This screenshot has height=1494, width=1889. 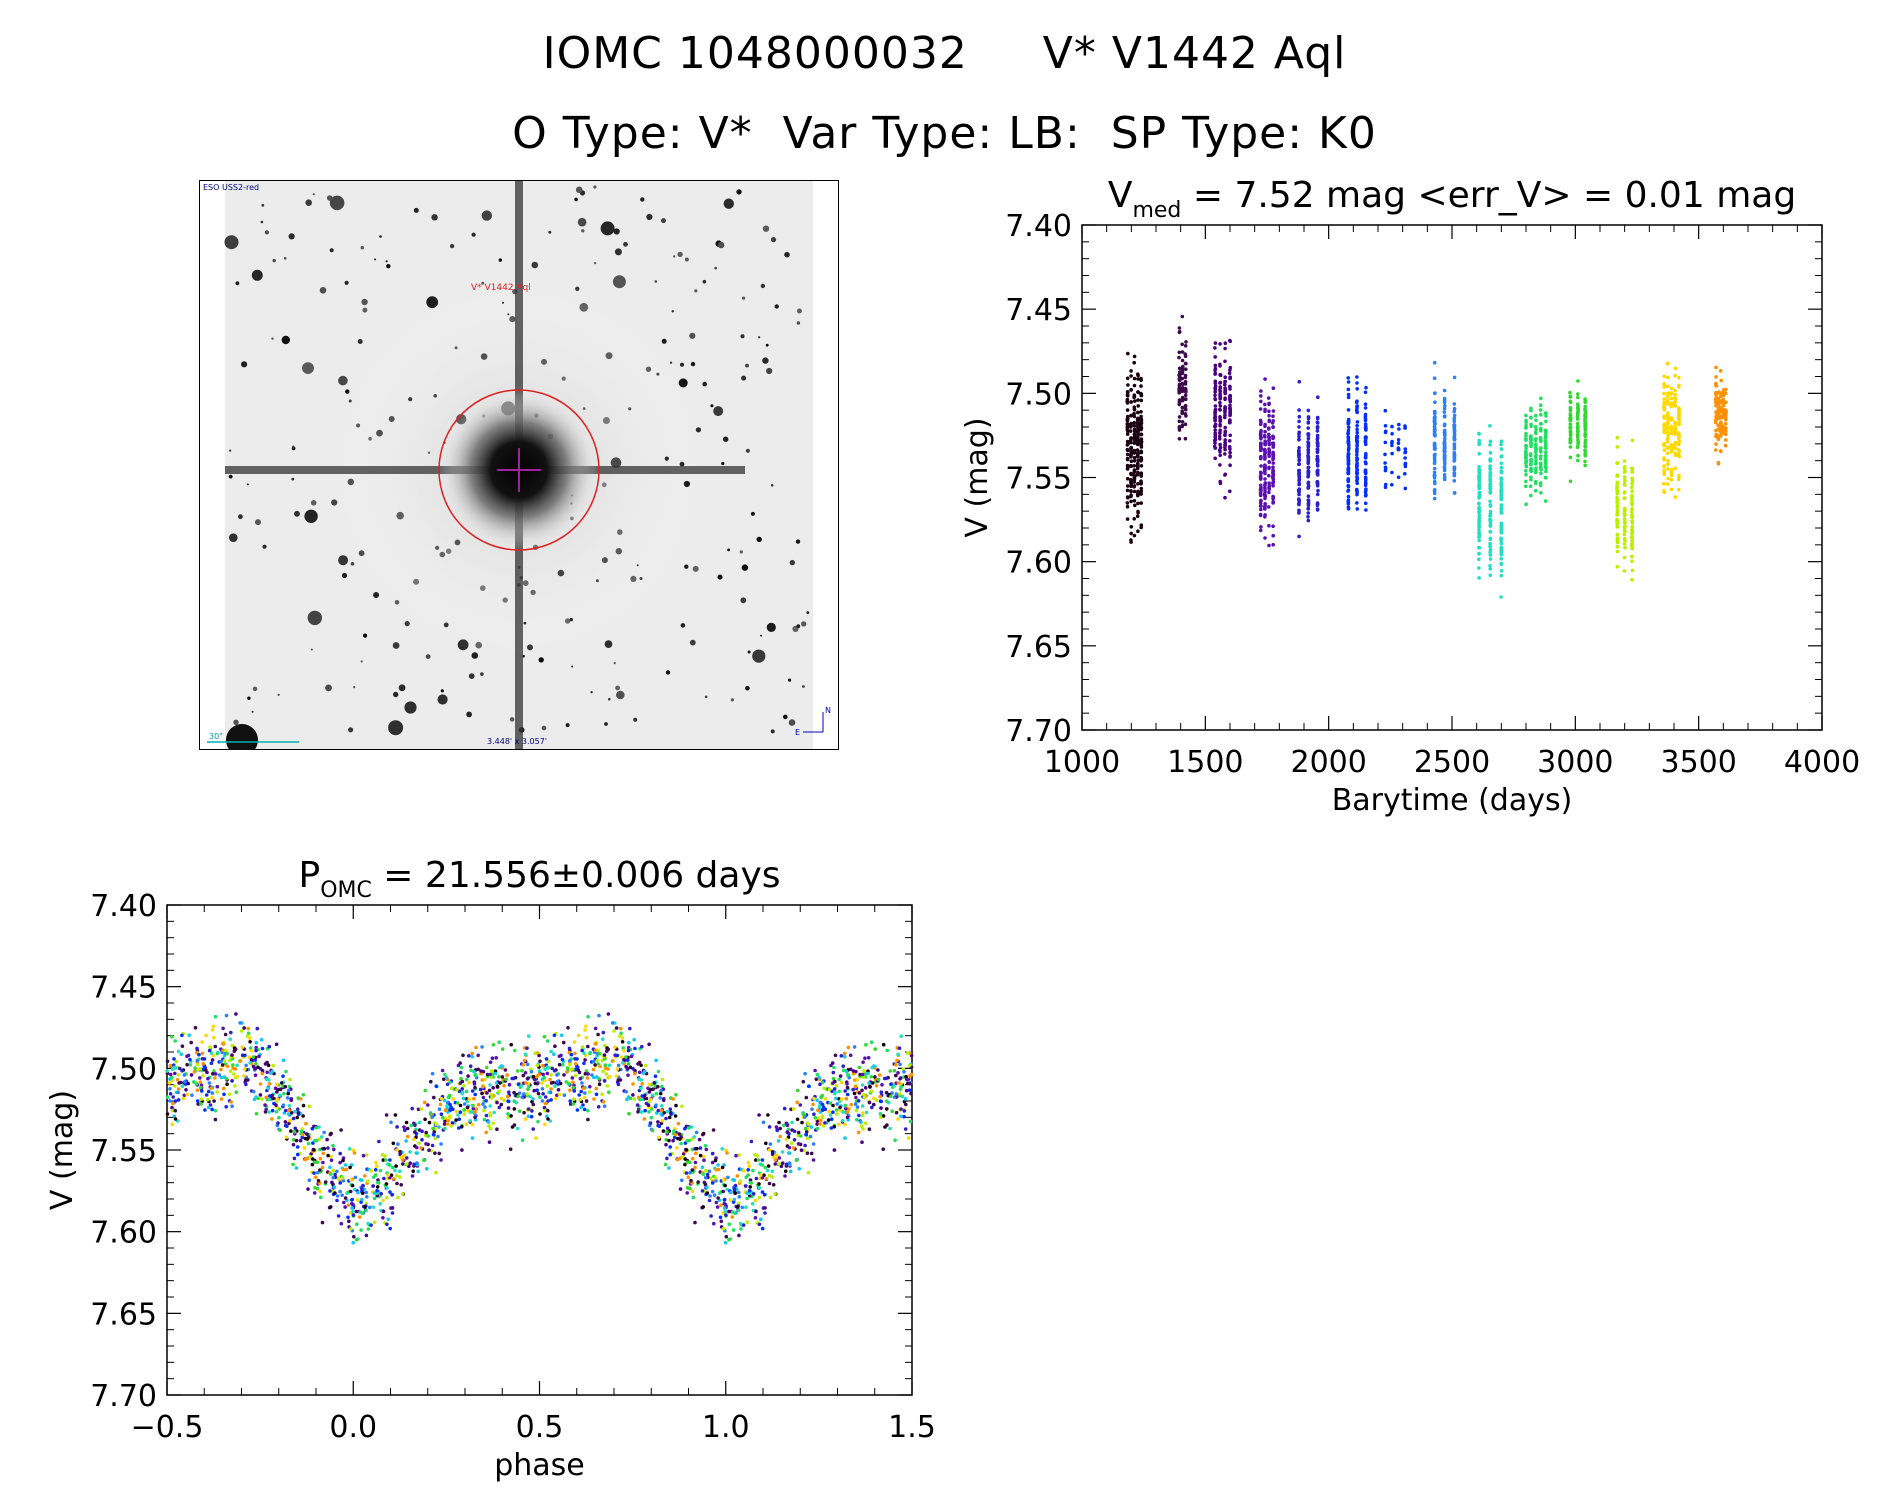 What do you see at coordinates (540, 1427) in the screenshot?
I see `x-tick-label: 0.5` at bounding box center [540, 1427].